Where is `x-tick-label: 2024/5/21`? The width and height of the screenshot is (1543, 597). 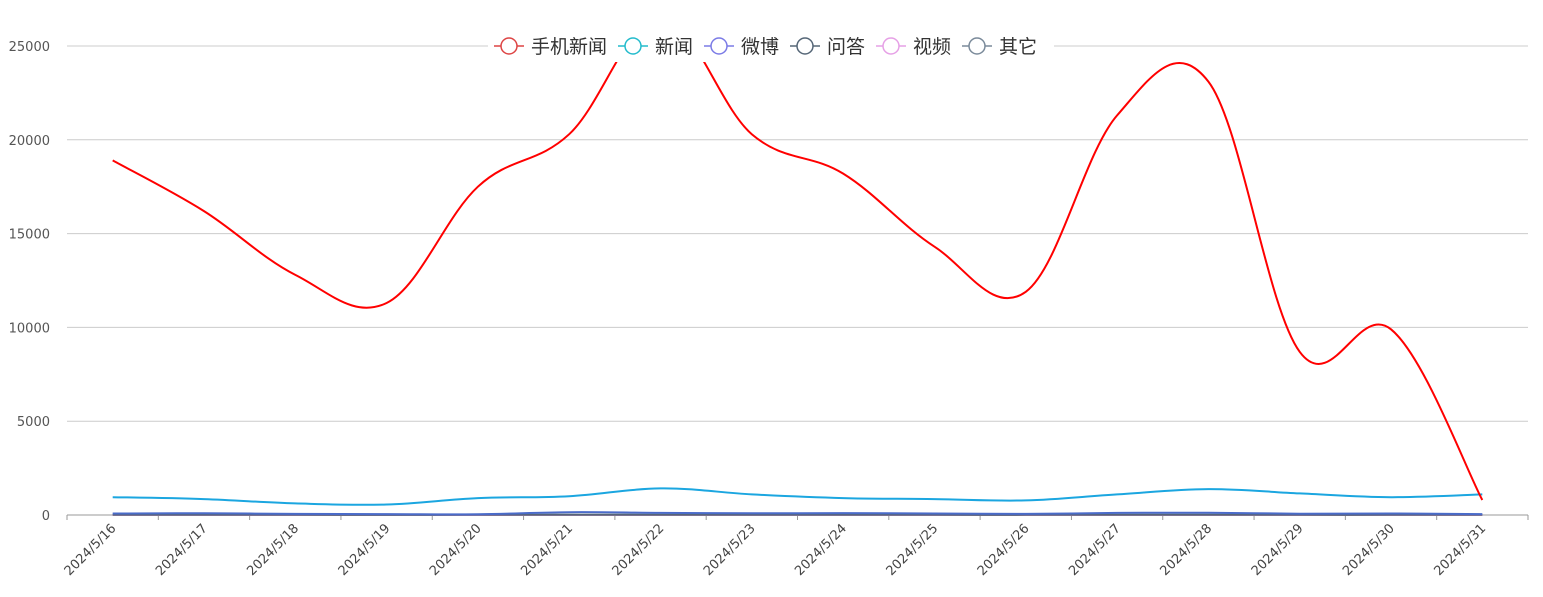 x-tick-label: 2024/5/21 is located at coordinates (547, 550).